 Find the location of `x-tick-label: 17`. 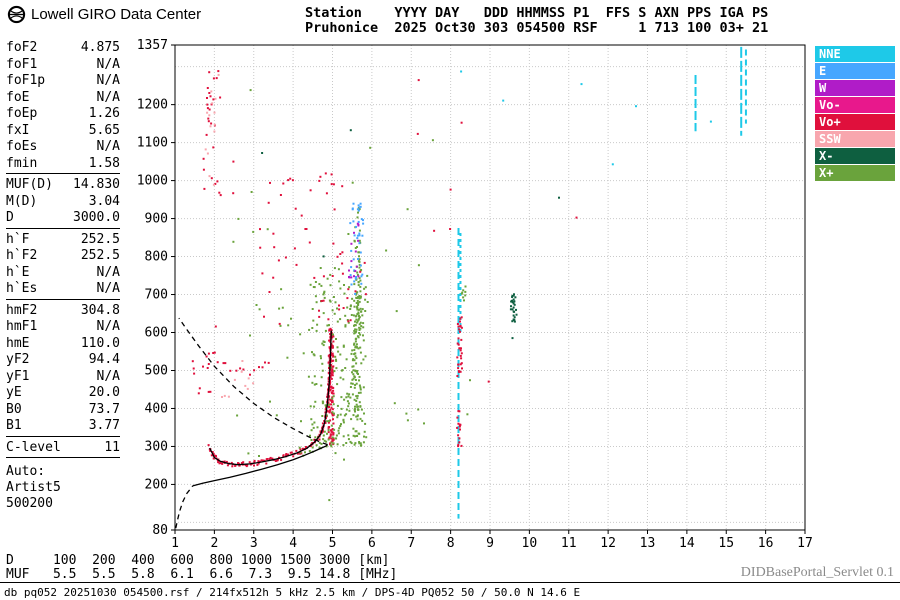

x-tick-label: 17 is located at coordinates (805, 543).